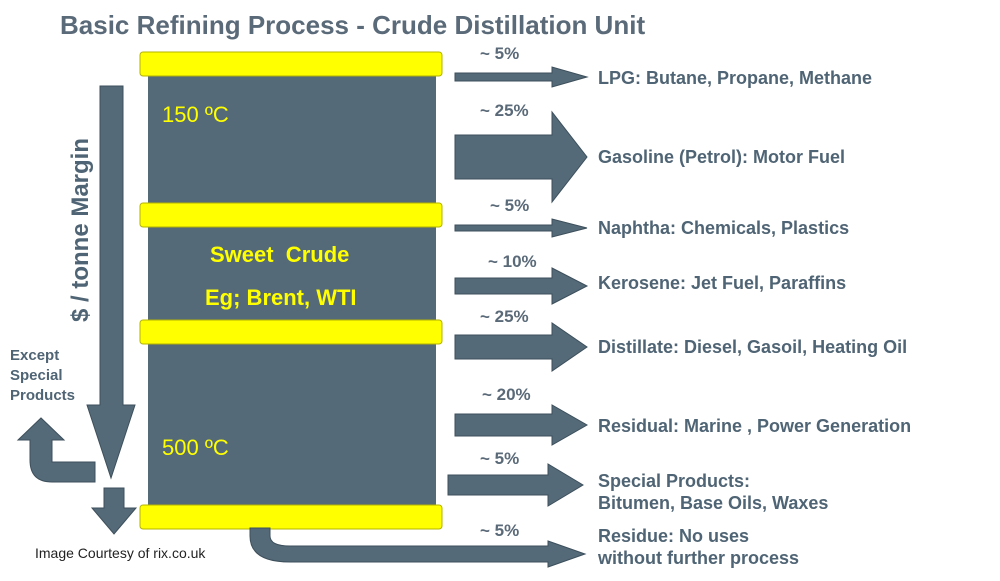  What do you see at coordinates (120, 553) in the screenshot?
I see `image-credit: Image Courtesy of rix.co.uk` at bounding box center [120, 553].